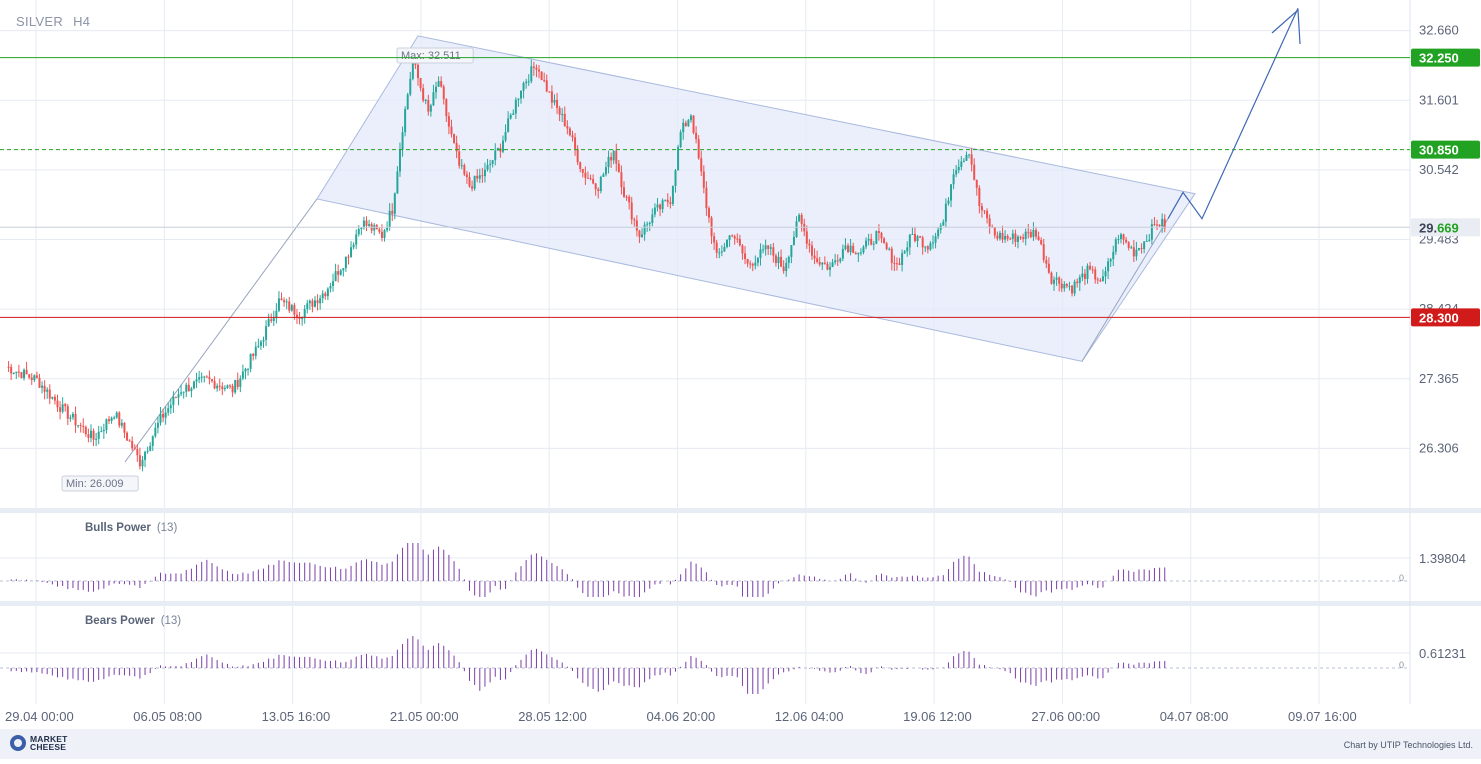  I want to click on x-tick-label: 09.07 16:00, so click(1322, 716).